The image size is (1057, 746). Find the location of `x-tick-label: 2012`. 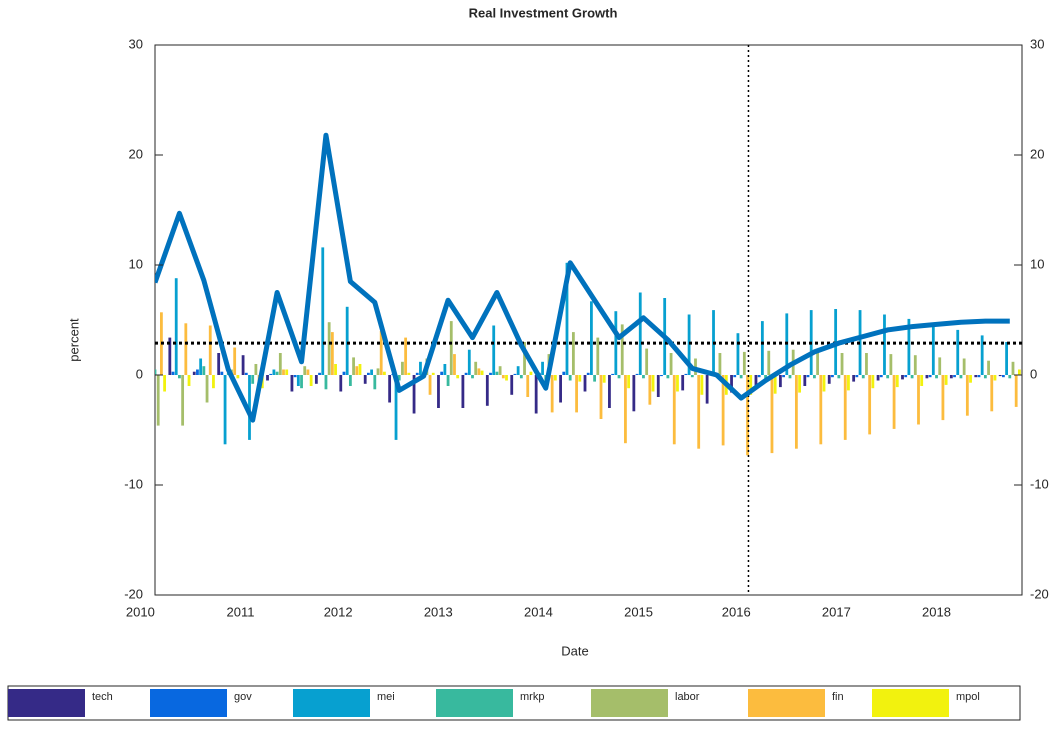

x-tick-label: 2012 is located at coordinates (338, 611).